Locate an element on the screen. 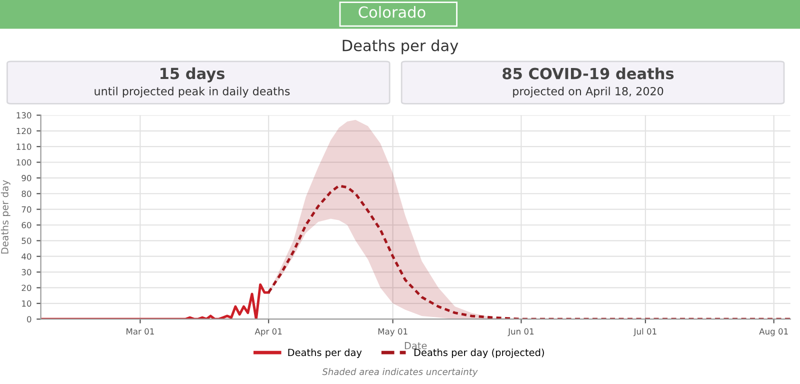 This screenshot has height=384, width=800. line-series is located at coordinates (155, 301).